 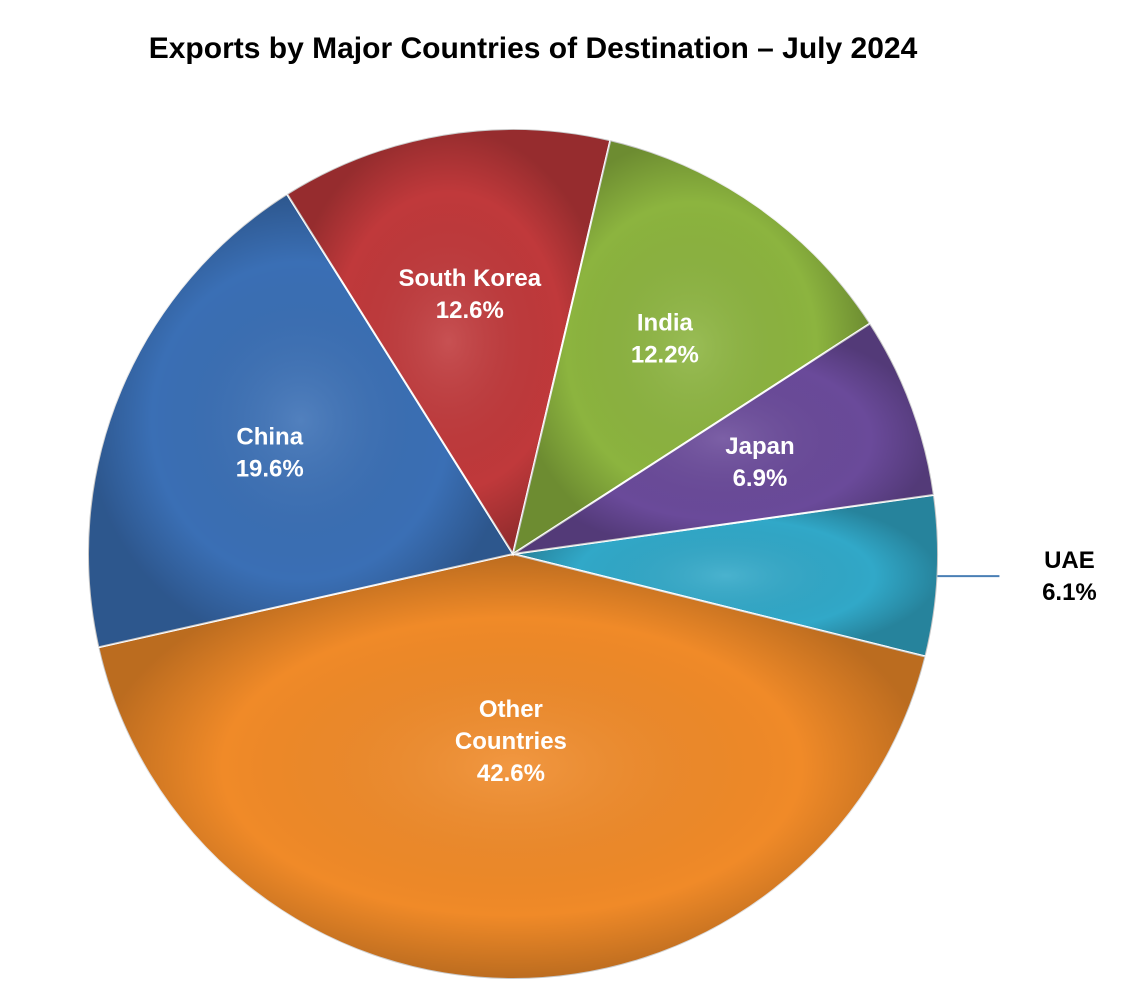 What do you see at coordinates (759, 462) in the screenshot?
I see `slice-label-japan: Japan 6.9%` at bounding box center [759, 462].